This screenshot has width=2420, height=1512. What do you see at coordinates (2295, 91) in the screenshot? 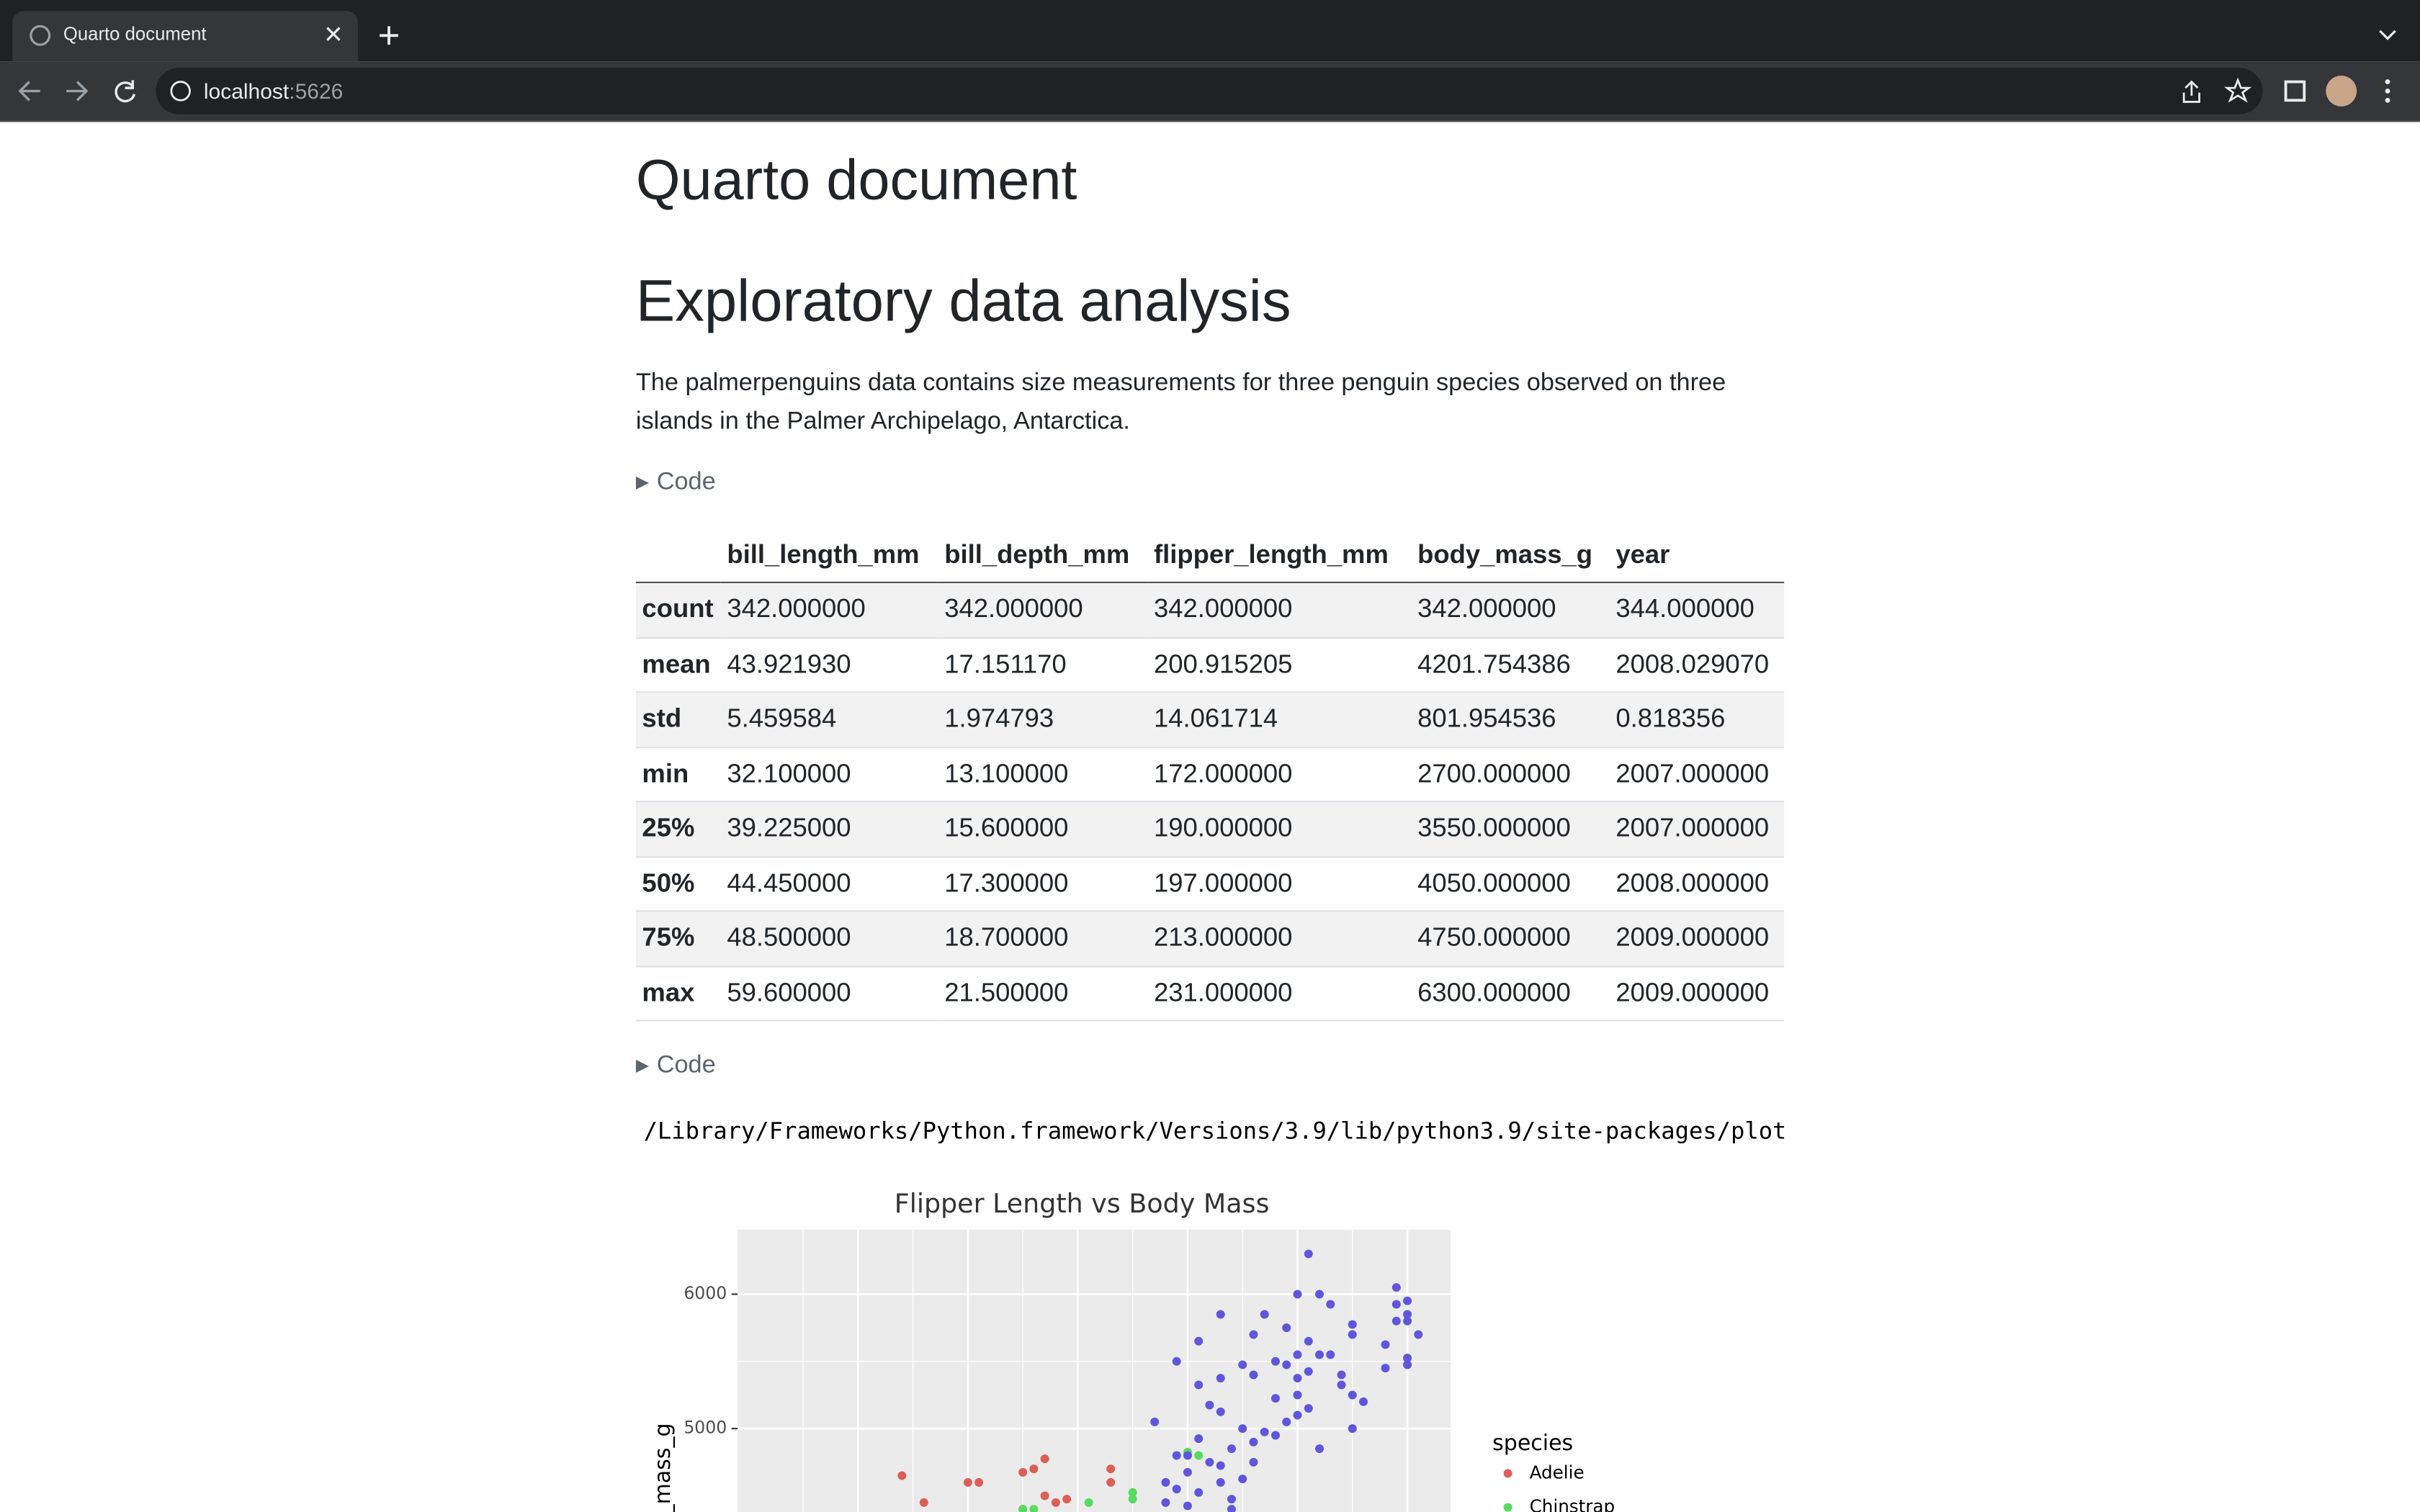
I see `side-panel` at bounding box center [2295, 91].